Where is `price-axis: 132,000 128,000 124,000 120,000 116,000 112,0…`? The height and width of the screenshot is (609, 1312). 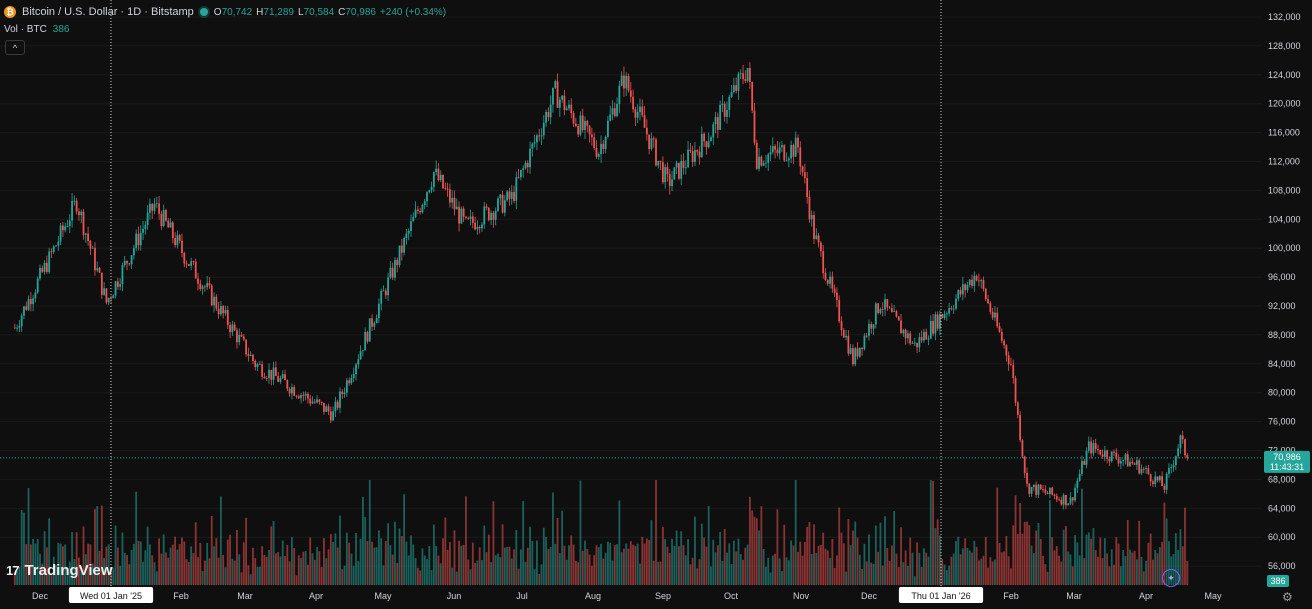 price-axis: 132,000 128,000 124,000 120,000 116,000 112,0… is located at coordinates (1284, 291).